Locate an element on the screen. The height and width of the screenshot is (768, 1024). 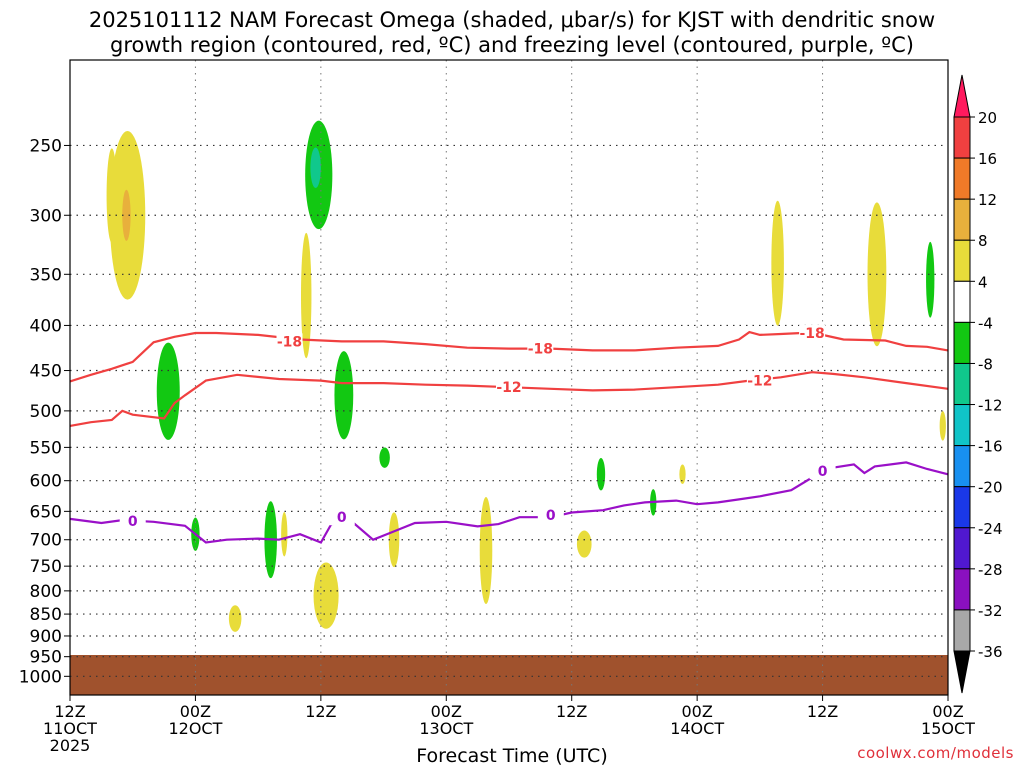
x-axis-title: Forecast Time (UTC) is located at coordinates (512, 756).